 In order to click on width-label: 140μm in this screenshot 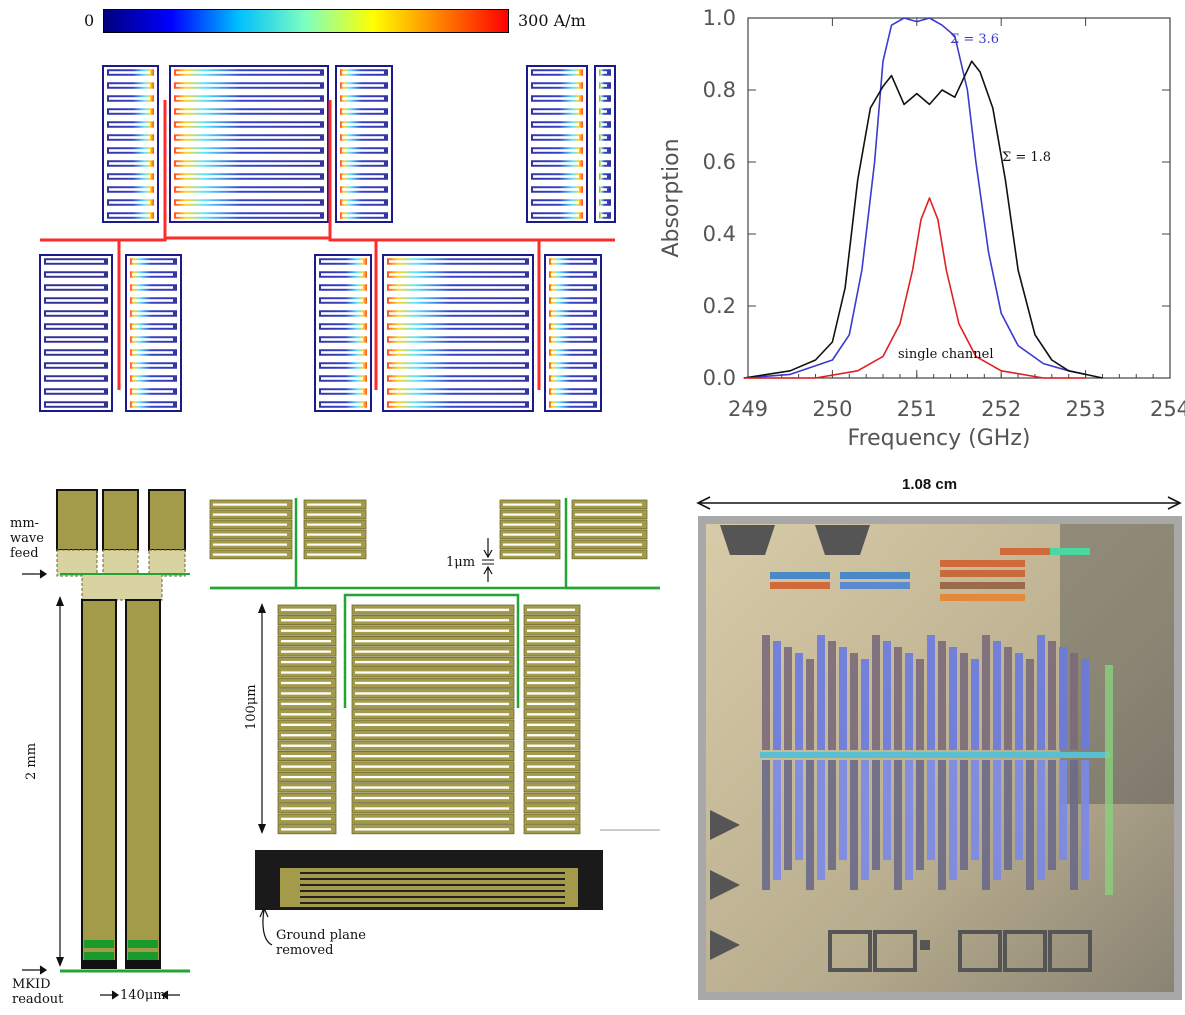, I will do `click(143, 995)`.